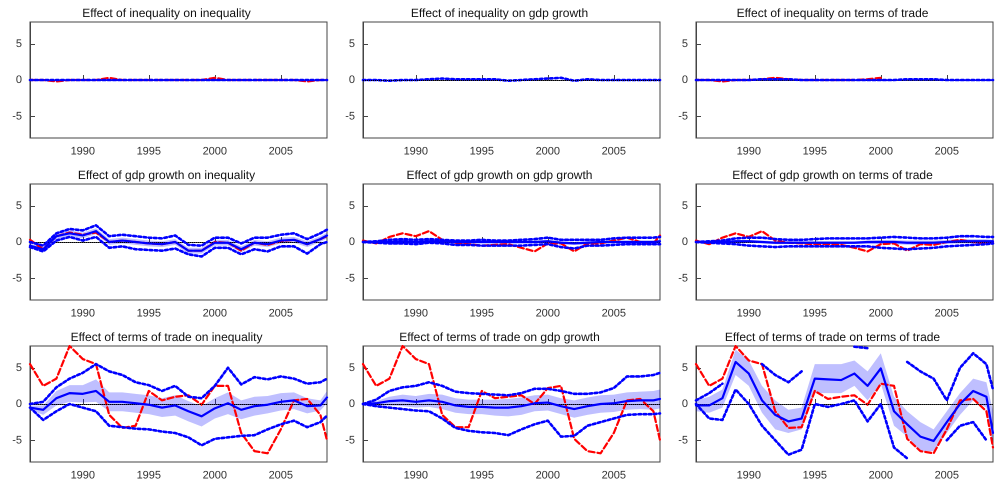 The image size is (1000, 486). What do you see at coordinates (499, 13) in the screenshot?
I see `chart-title: Effect of inequality on gdp growth` at bounding box center [499, 13].